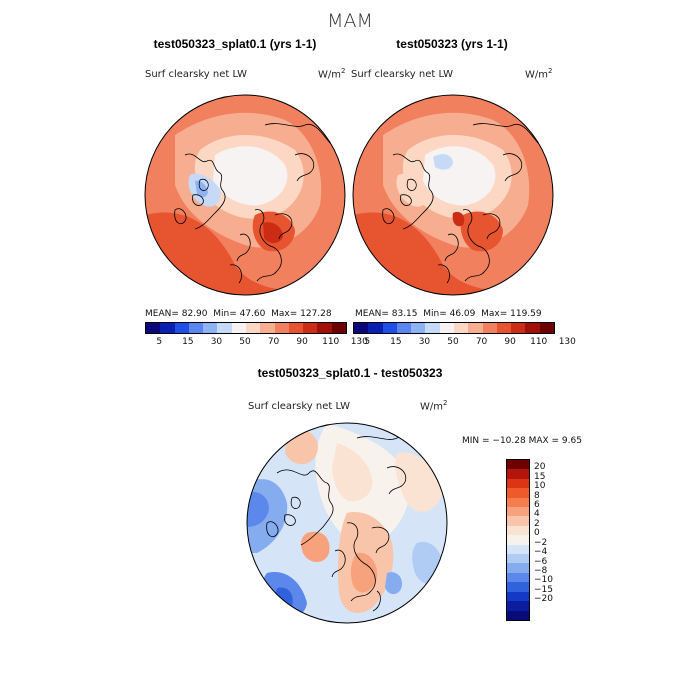 This screenshot has width=700, height=700. I want to click on colorbar-tick-label: −4, so click(541, 552).